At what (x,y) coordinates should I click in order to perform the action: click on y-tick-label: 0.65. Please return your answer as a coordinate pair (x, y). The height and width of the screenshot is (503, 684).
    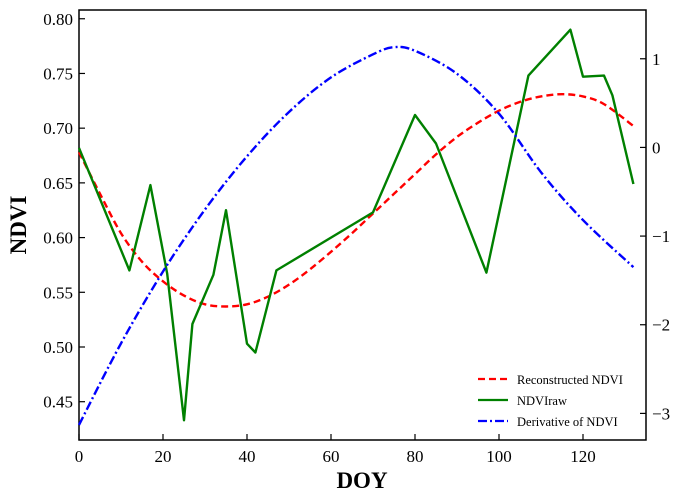
    Looking at the image, I should click on (58, 183).